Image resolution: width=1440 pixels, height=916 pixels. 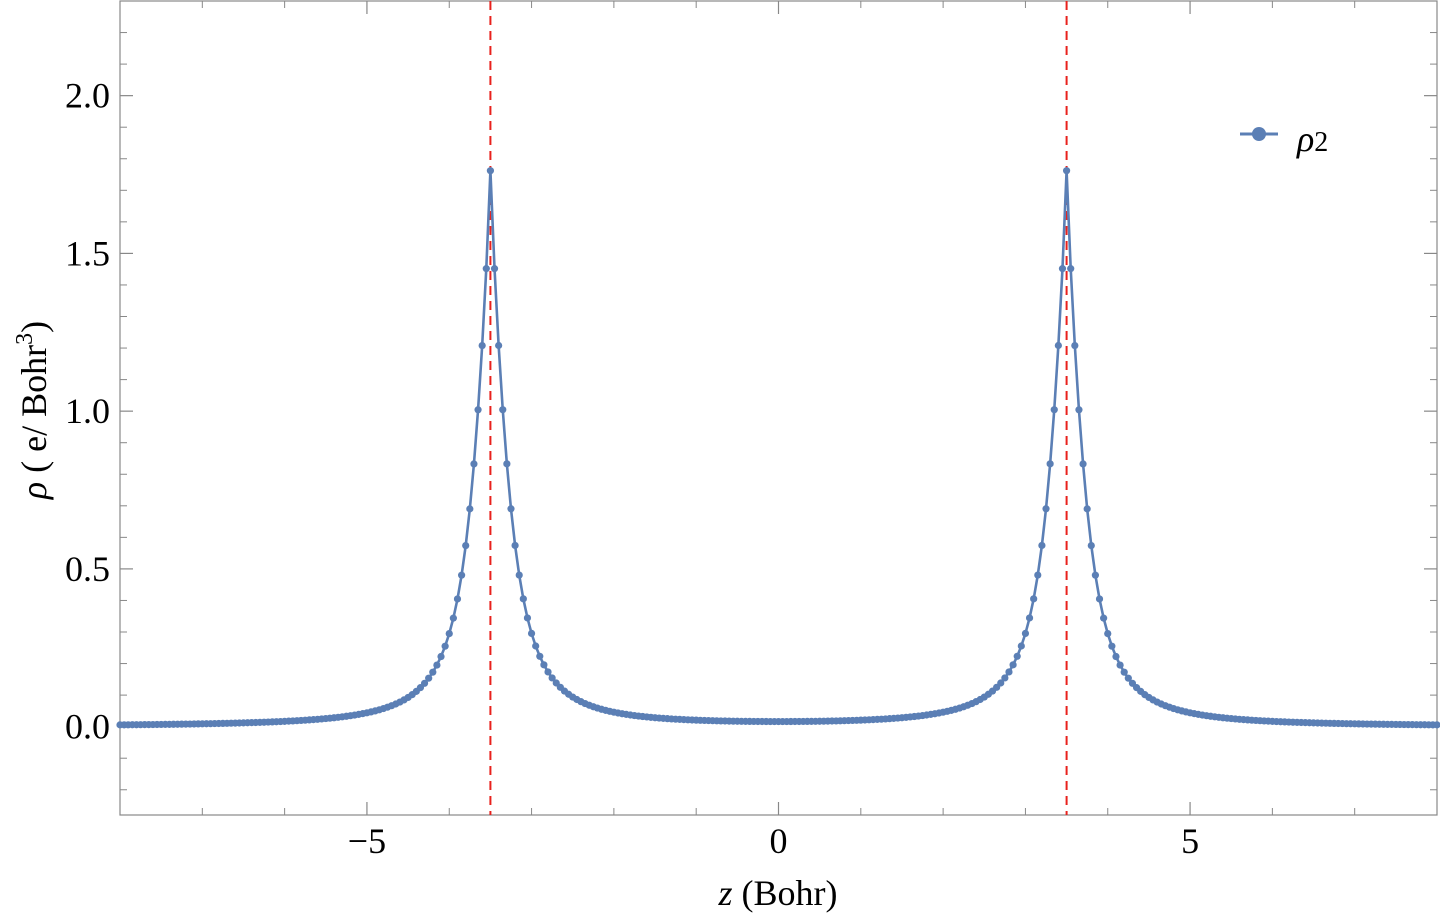 What do you see at coordinates (87, 569) in the screenshot?
I see `y-tick-label: 0.5` at bounding box center [87, 569].